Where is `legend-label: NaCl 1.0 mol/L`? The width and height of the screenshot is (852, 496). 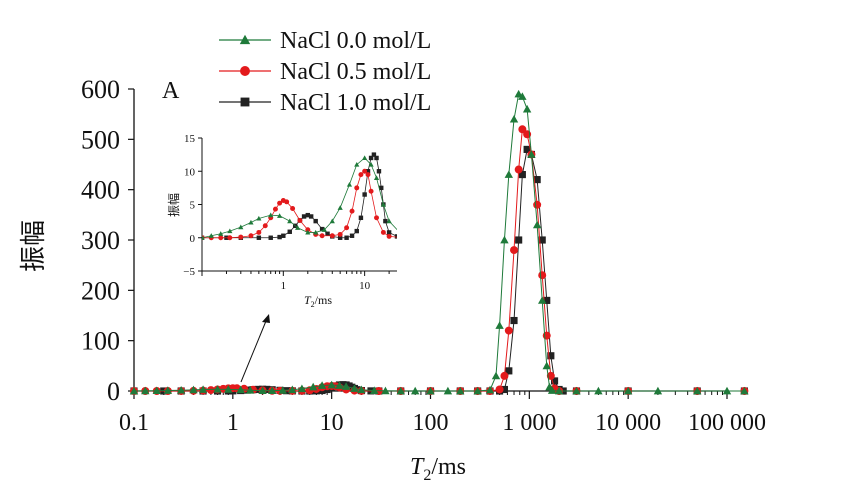 legend-label: NaCl 1.0 mol/L is located at coordinates (355, 103).